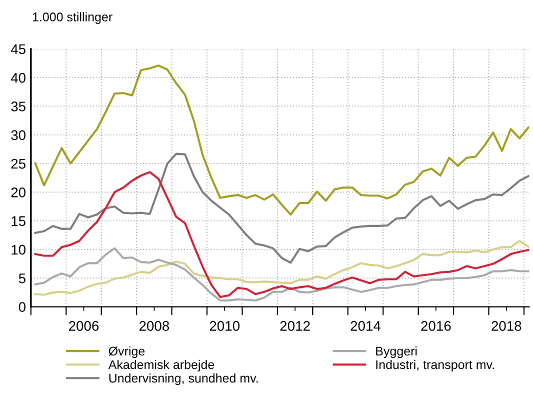  Describe the element at coordinates (18, 193) in the screenshot. I see `y-tick-label: 20` at that location.